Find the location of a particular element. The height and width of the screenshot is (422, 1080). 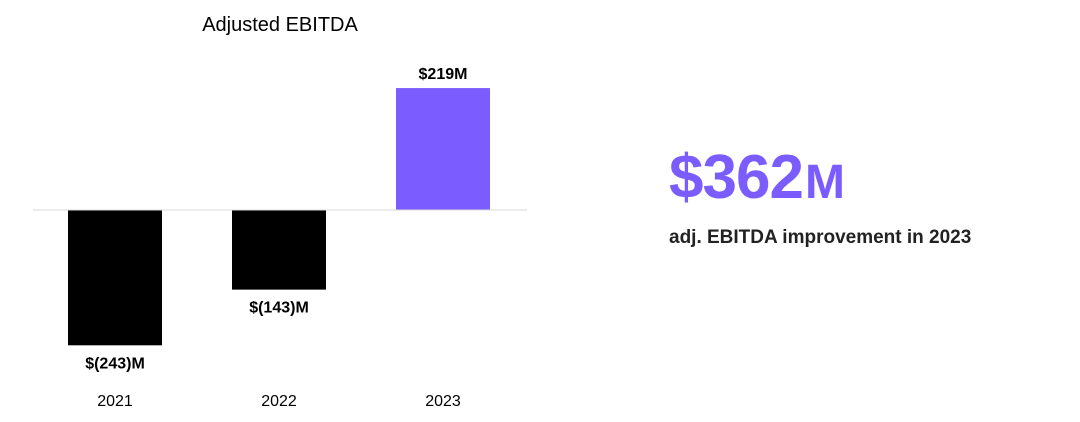

data-label-2021: $(243)M is located at coordinates (115, 363).